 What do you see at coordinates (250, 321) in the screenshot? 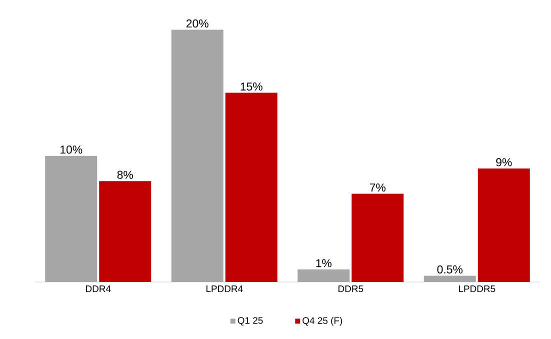
I see `legend-label: Q1 25` at bounding box center [250, 321].